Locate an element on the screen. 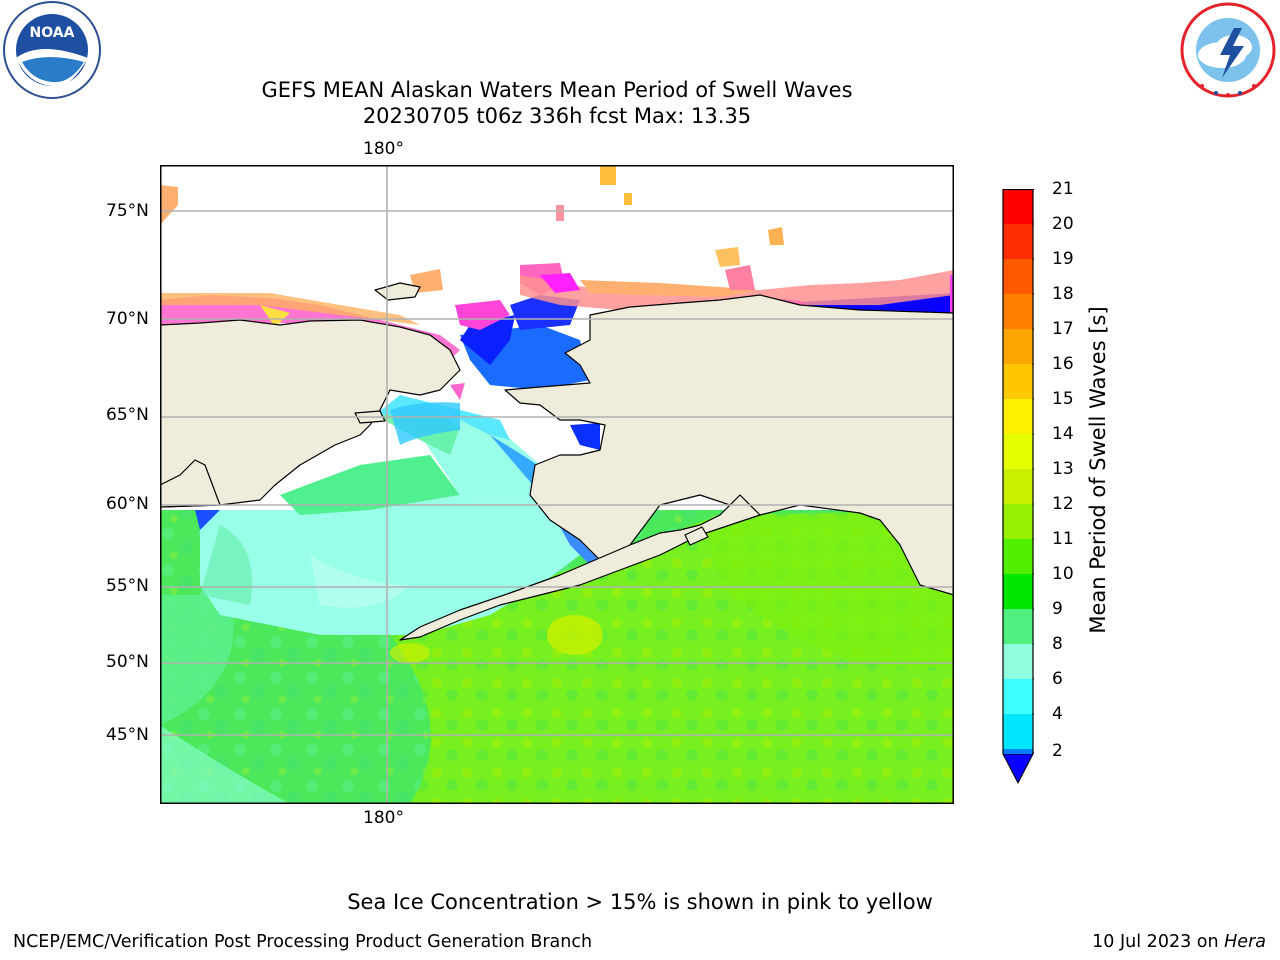  colorbar-tick-16: 16 is located at coordinates (1063, 364).